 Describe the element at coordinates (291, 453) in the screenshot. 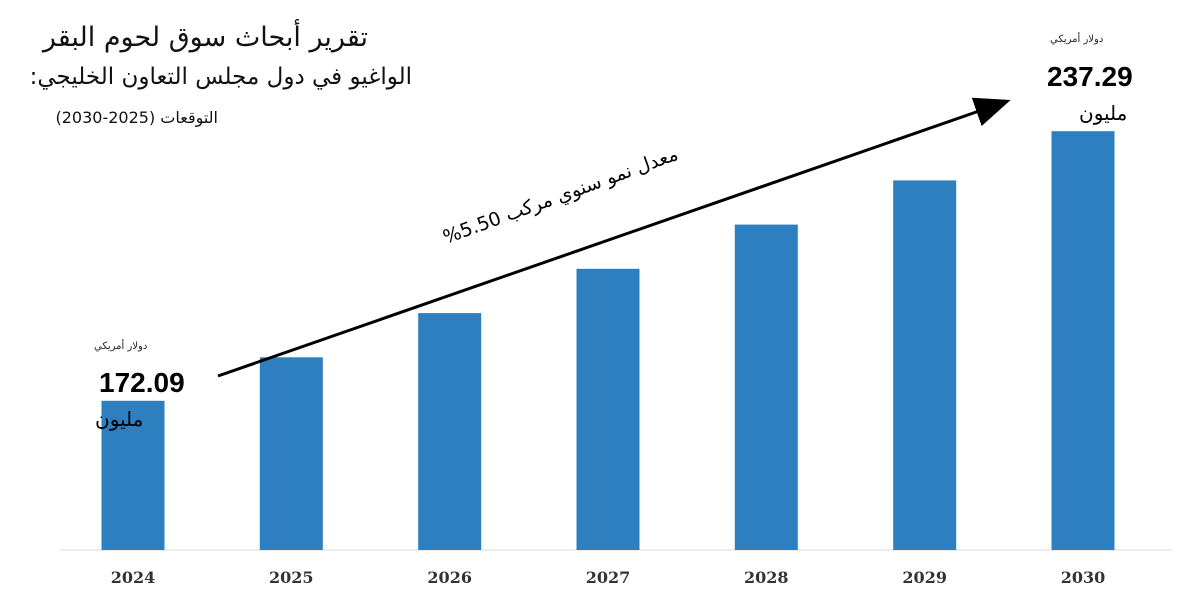

I see `bar-2025` at that location.